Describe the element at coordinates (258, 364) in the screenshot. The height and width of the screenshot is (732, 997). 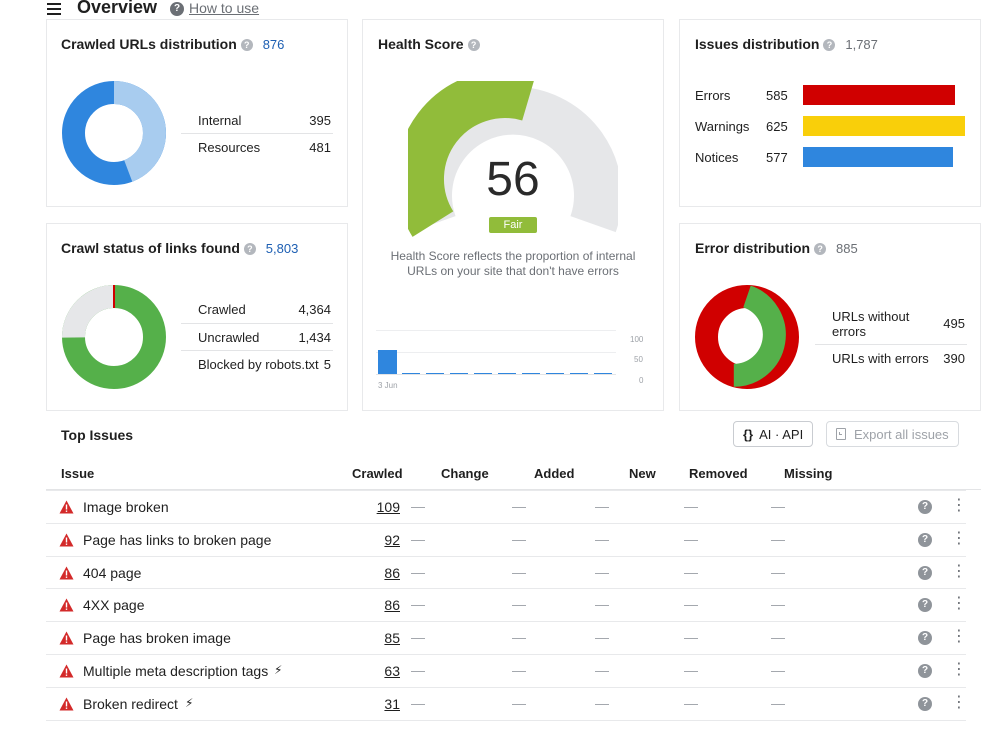
I see `legend-label-blocked: Blocked by robots.txt` at that location.